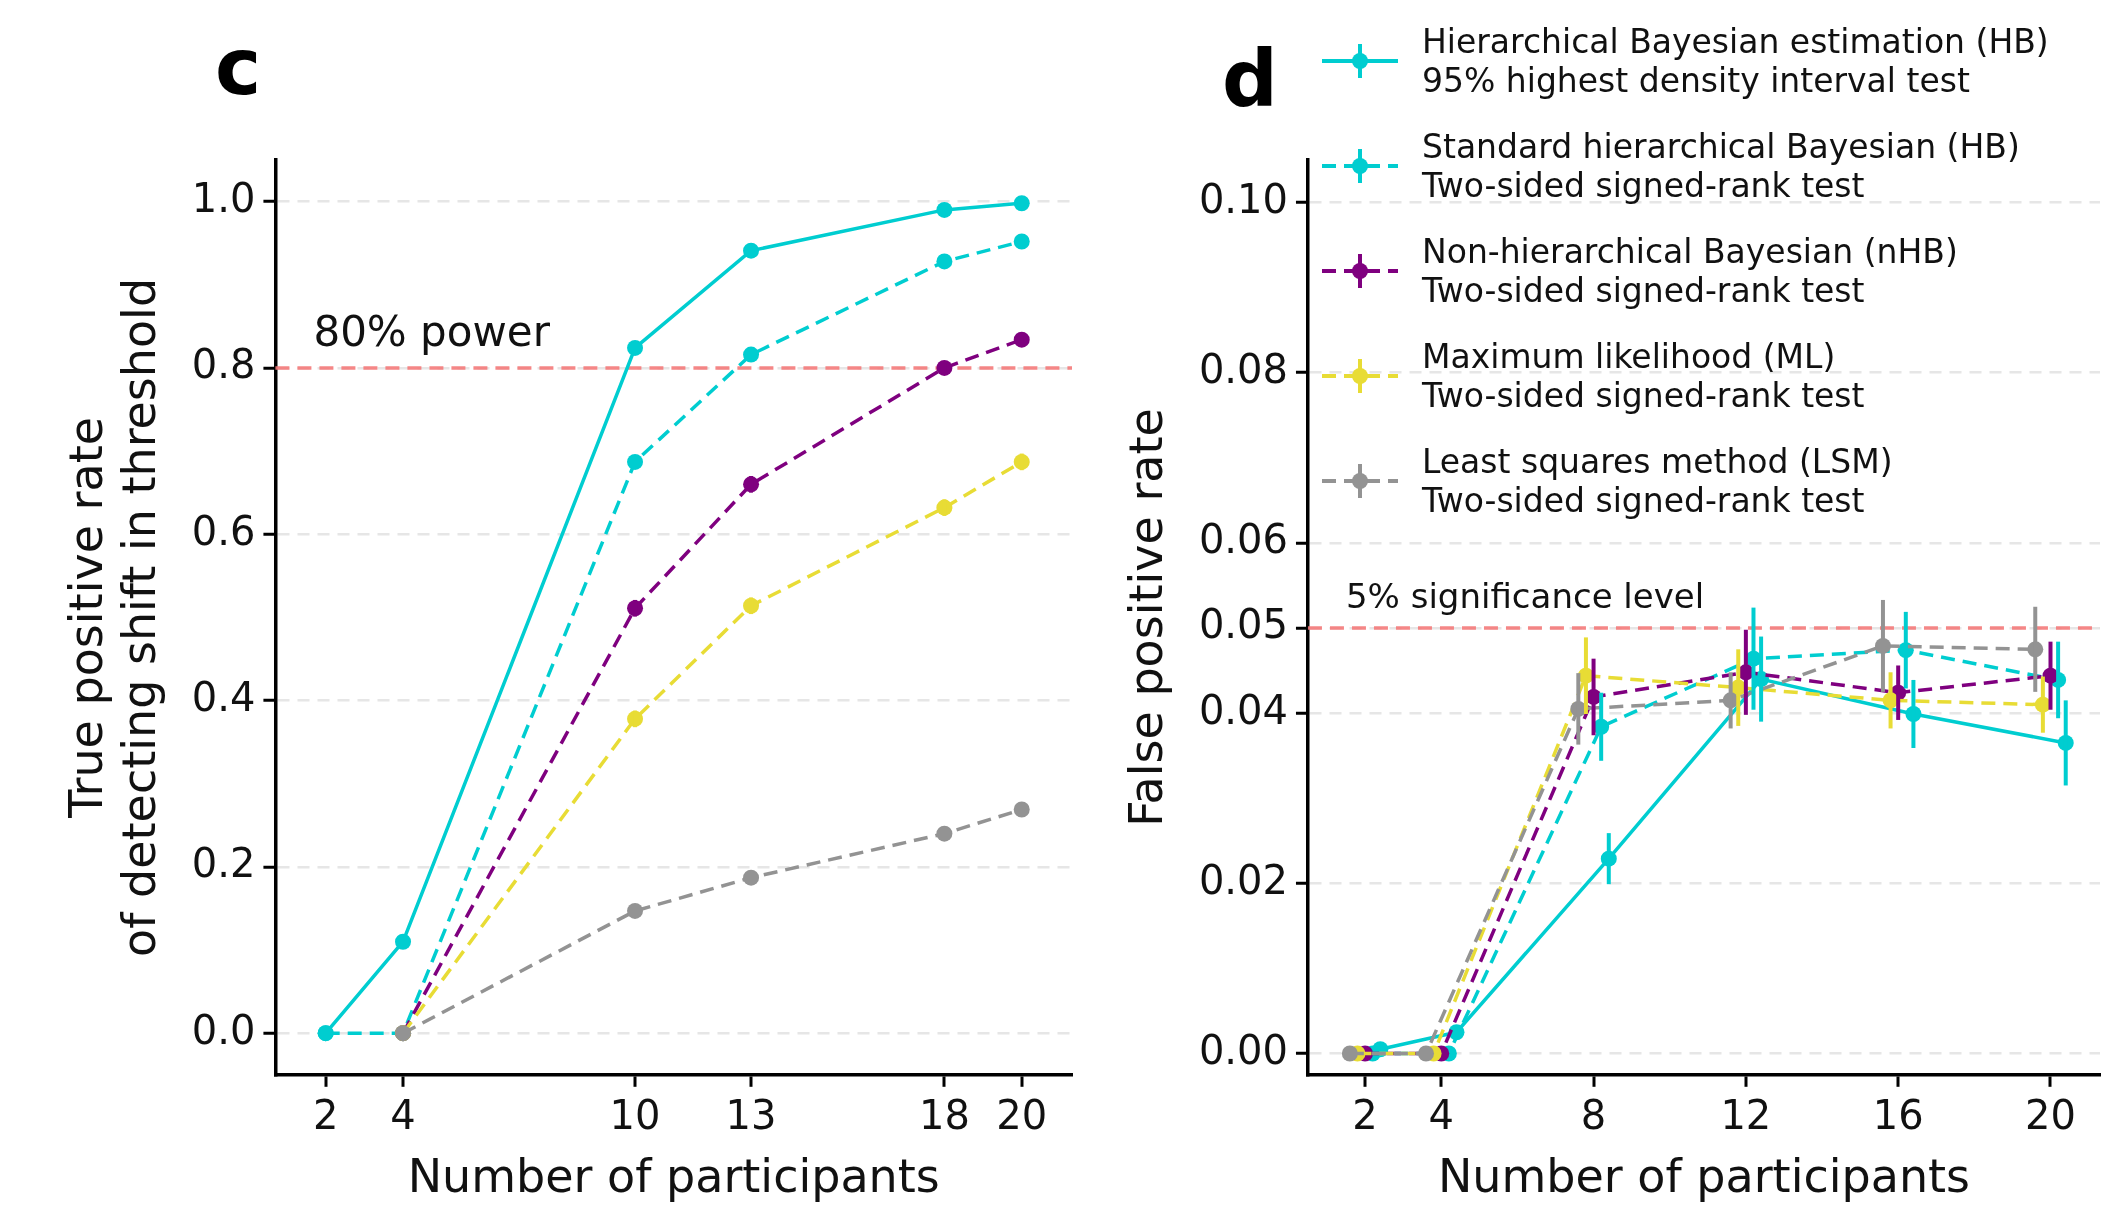 This screenshot has height=1216, width=2114. I want to click on y-tick-label: 1.0, so click(223, 197).